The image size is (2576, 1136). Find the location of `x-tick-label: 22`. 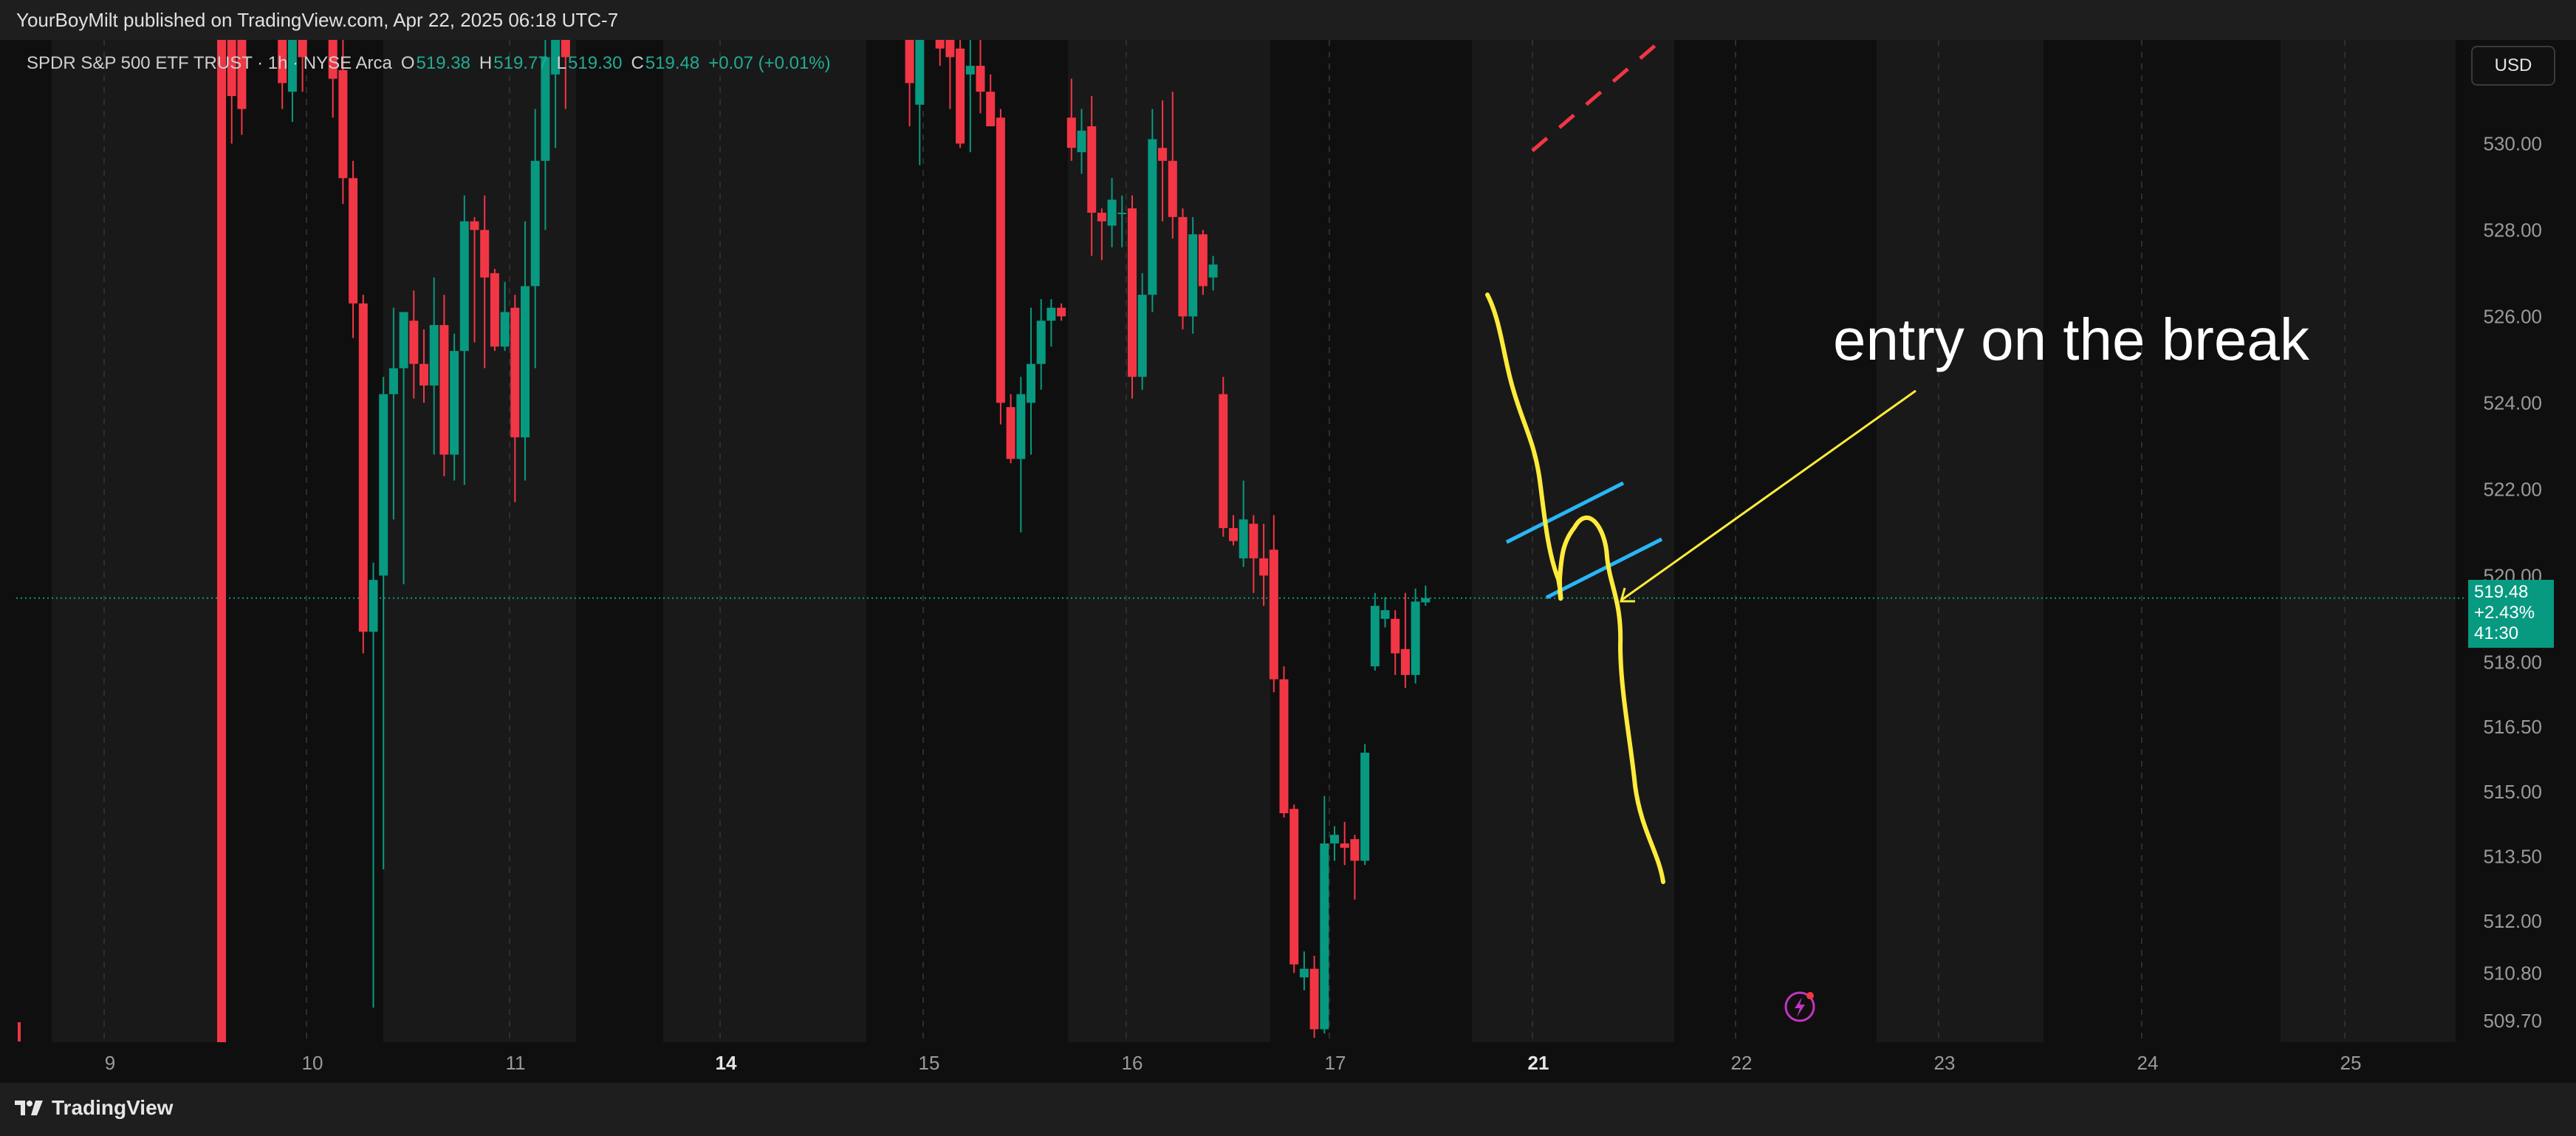

x-tick-label: 22 is located at coordinates (1742, 1063).